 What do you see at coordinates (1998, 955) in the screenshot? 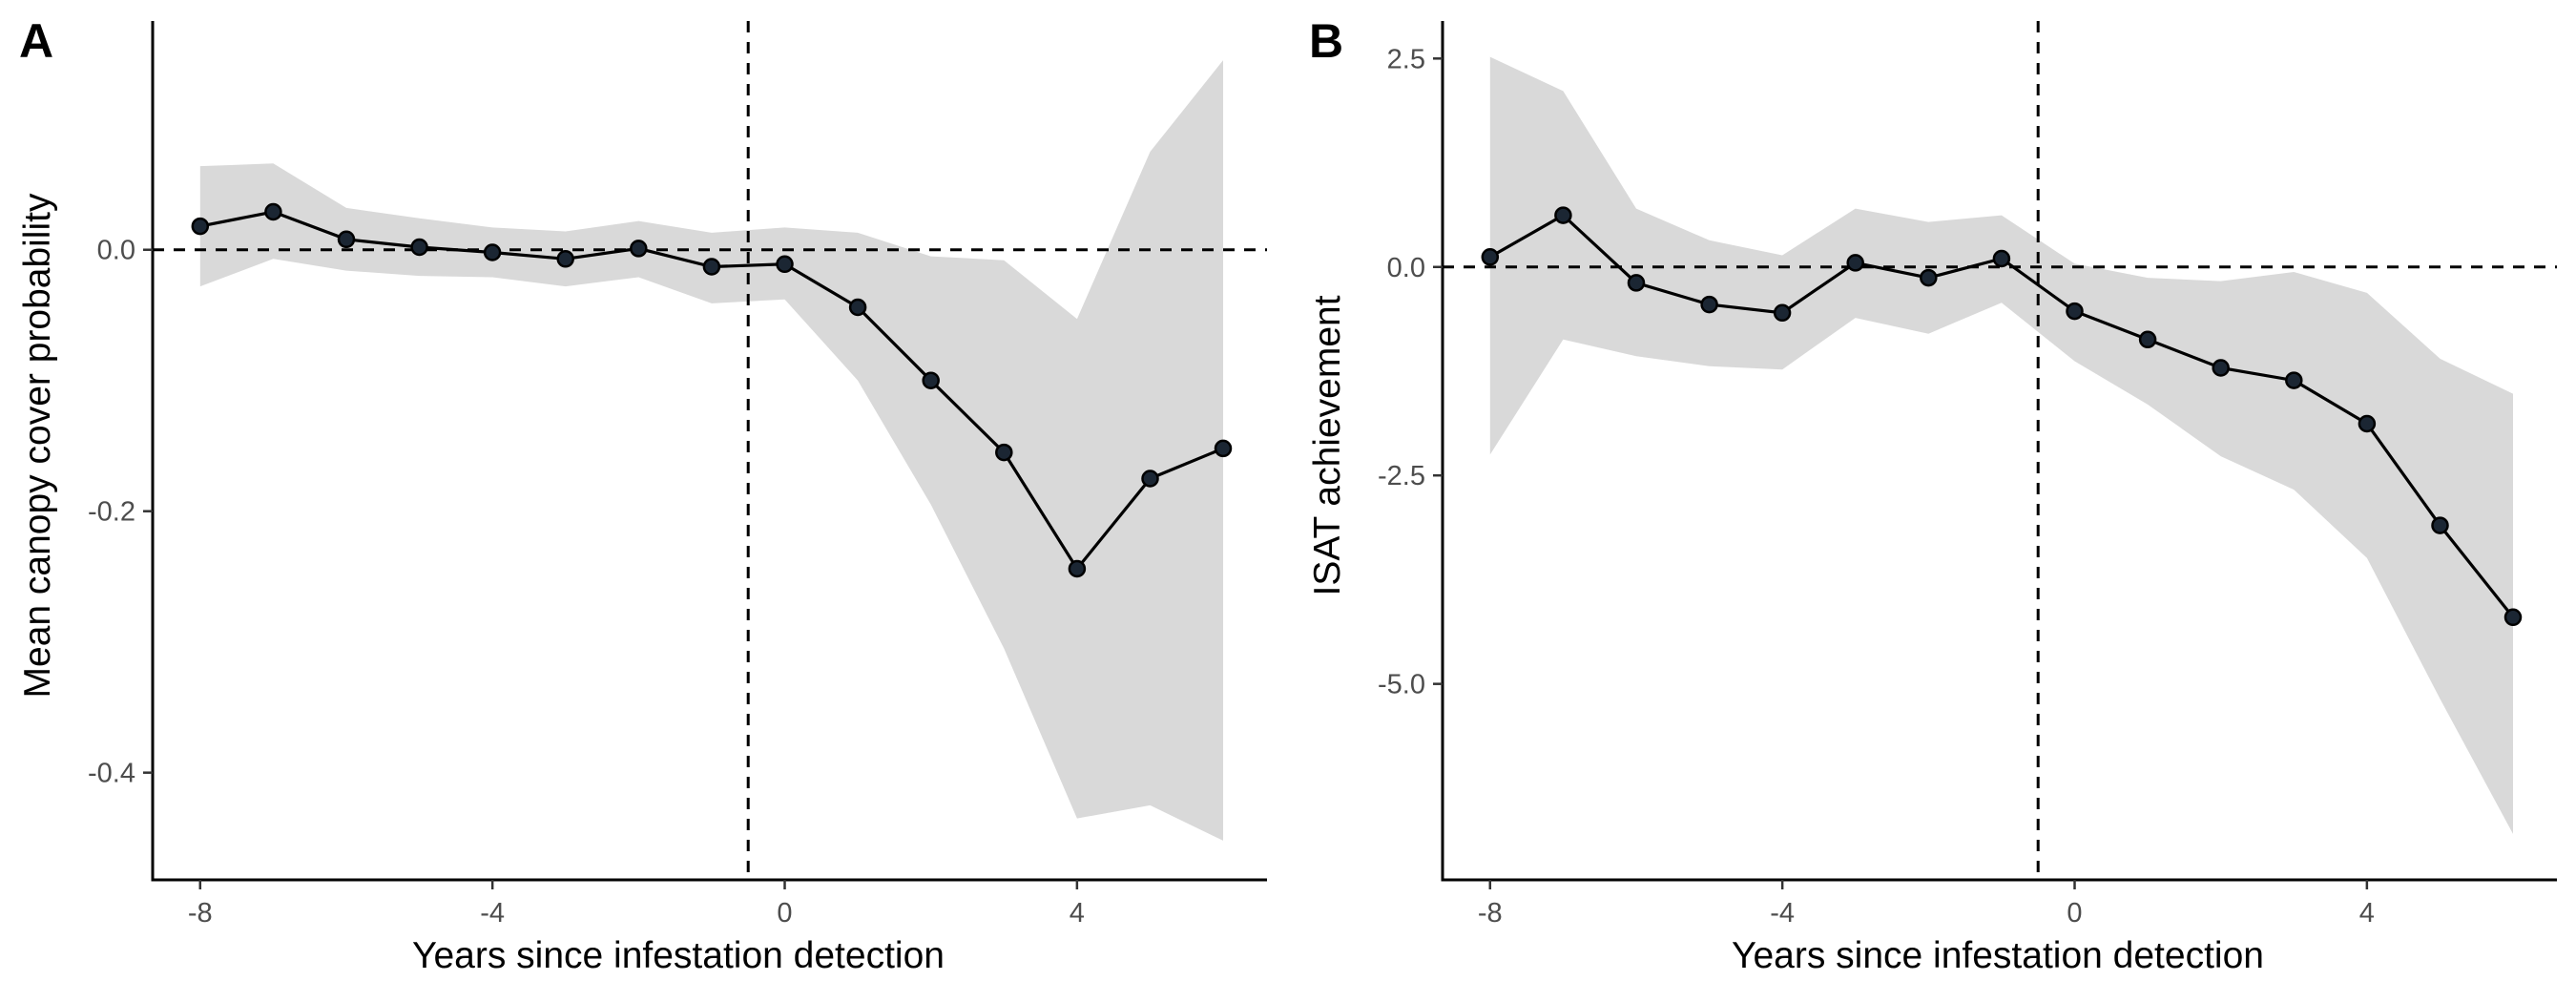
I see `panel-b-x-axis-title: Years since infestation detection` at bounding box center [1998, 955].